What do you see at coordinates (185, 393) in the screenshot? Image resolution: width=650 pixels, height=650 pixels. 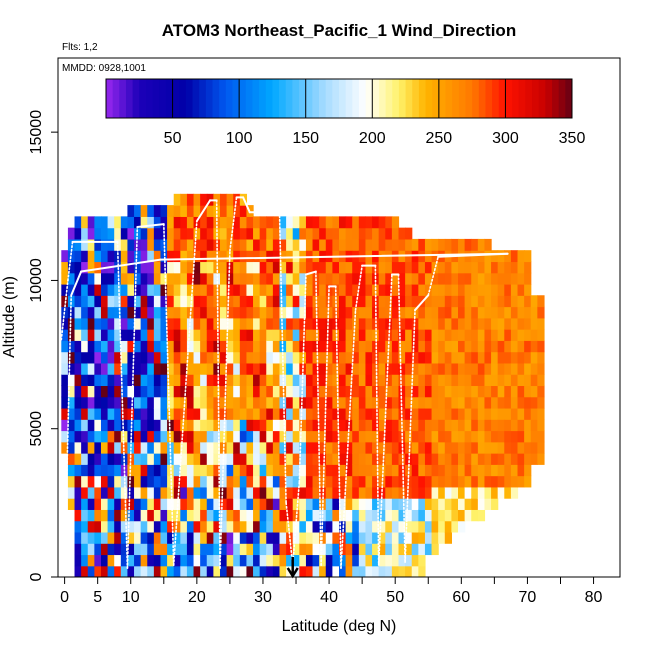 I see `flight-track-segment` at bounding box center [185, 393].